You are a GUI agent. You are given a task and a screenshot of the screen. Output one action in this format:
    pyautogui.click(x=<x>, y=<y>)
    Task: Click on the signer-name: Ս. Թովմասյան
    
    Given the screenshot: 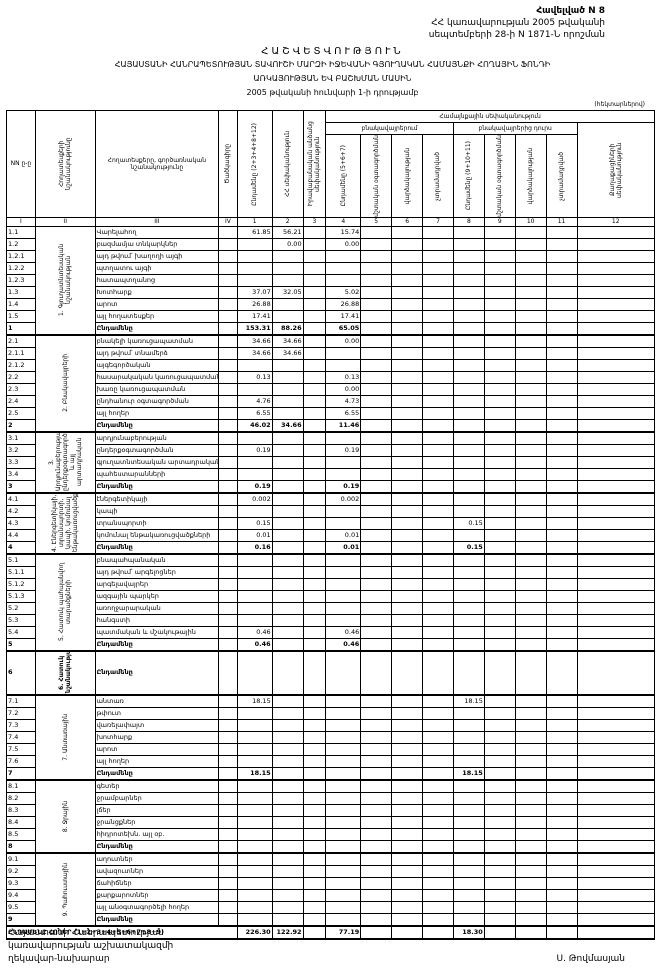 What is the action you would take?
    pyautogui.click(x=590, y=959)
    